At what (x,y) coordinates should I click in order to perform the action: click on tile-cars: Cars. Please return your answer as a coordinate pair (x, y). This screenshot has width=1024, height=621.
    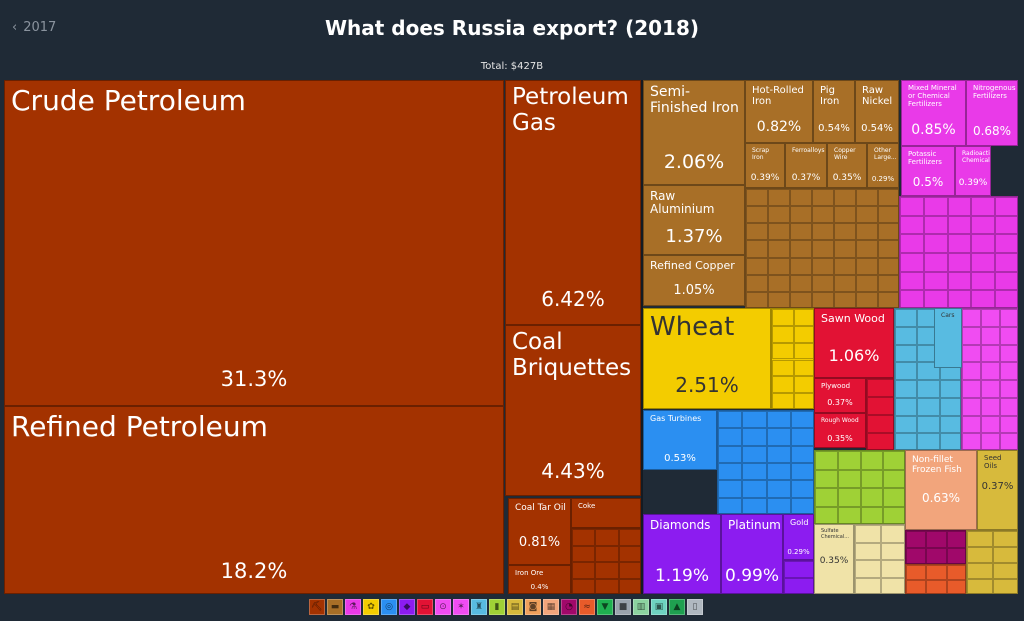
    Looking at the image, I should click on (948, 338).